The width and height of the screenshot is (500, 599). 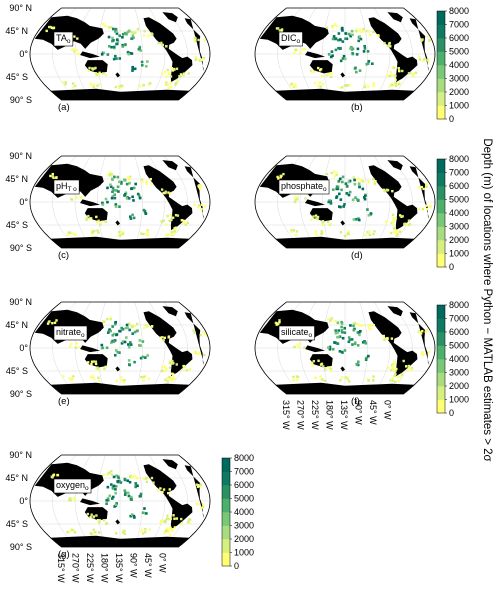 What do you see at coordinates (459, 305) in the screenshot?
I see `colorbar-tick-label: 8000` at bounding box center [459, 305].